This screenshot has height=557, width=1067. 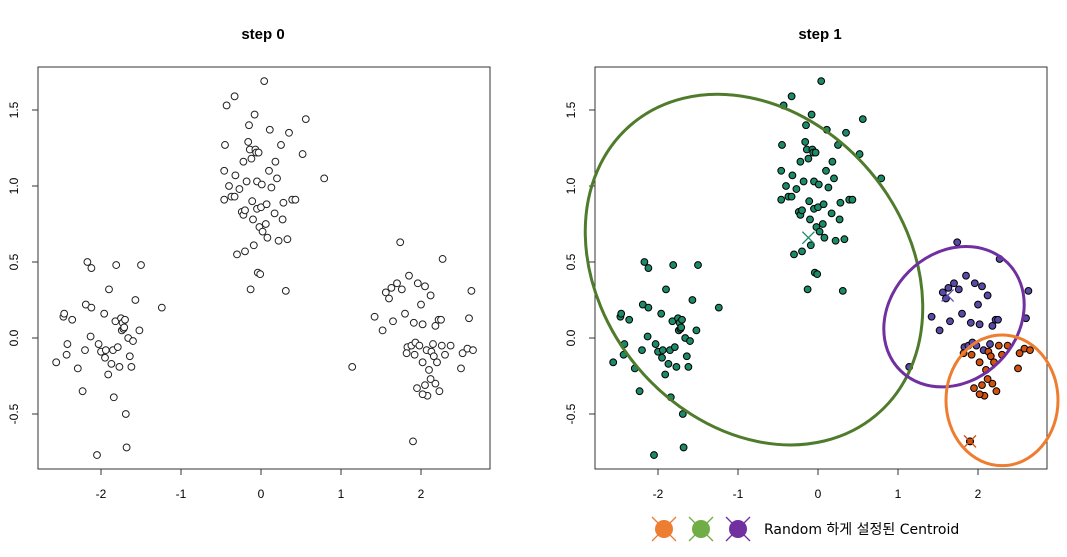 I want to click on x-tick-label: -2, so click(x=658, y=494).